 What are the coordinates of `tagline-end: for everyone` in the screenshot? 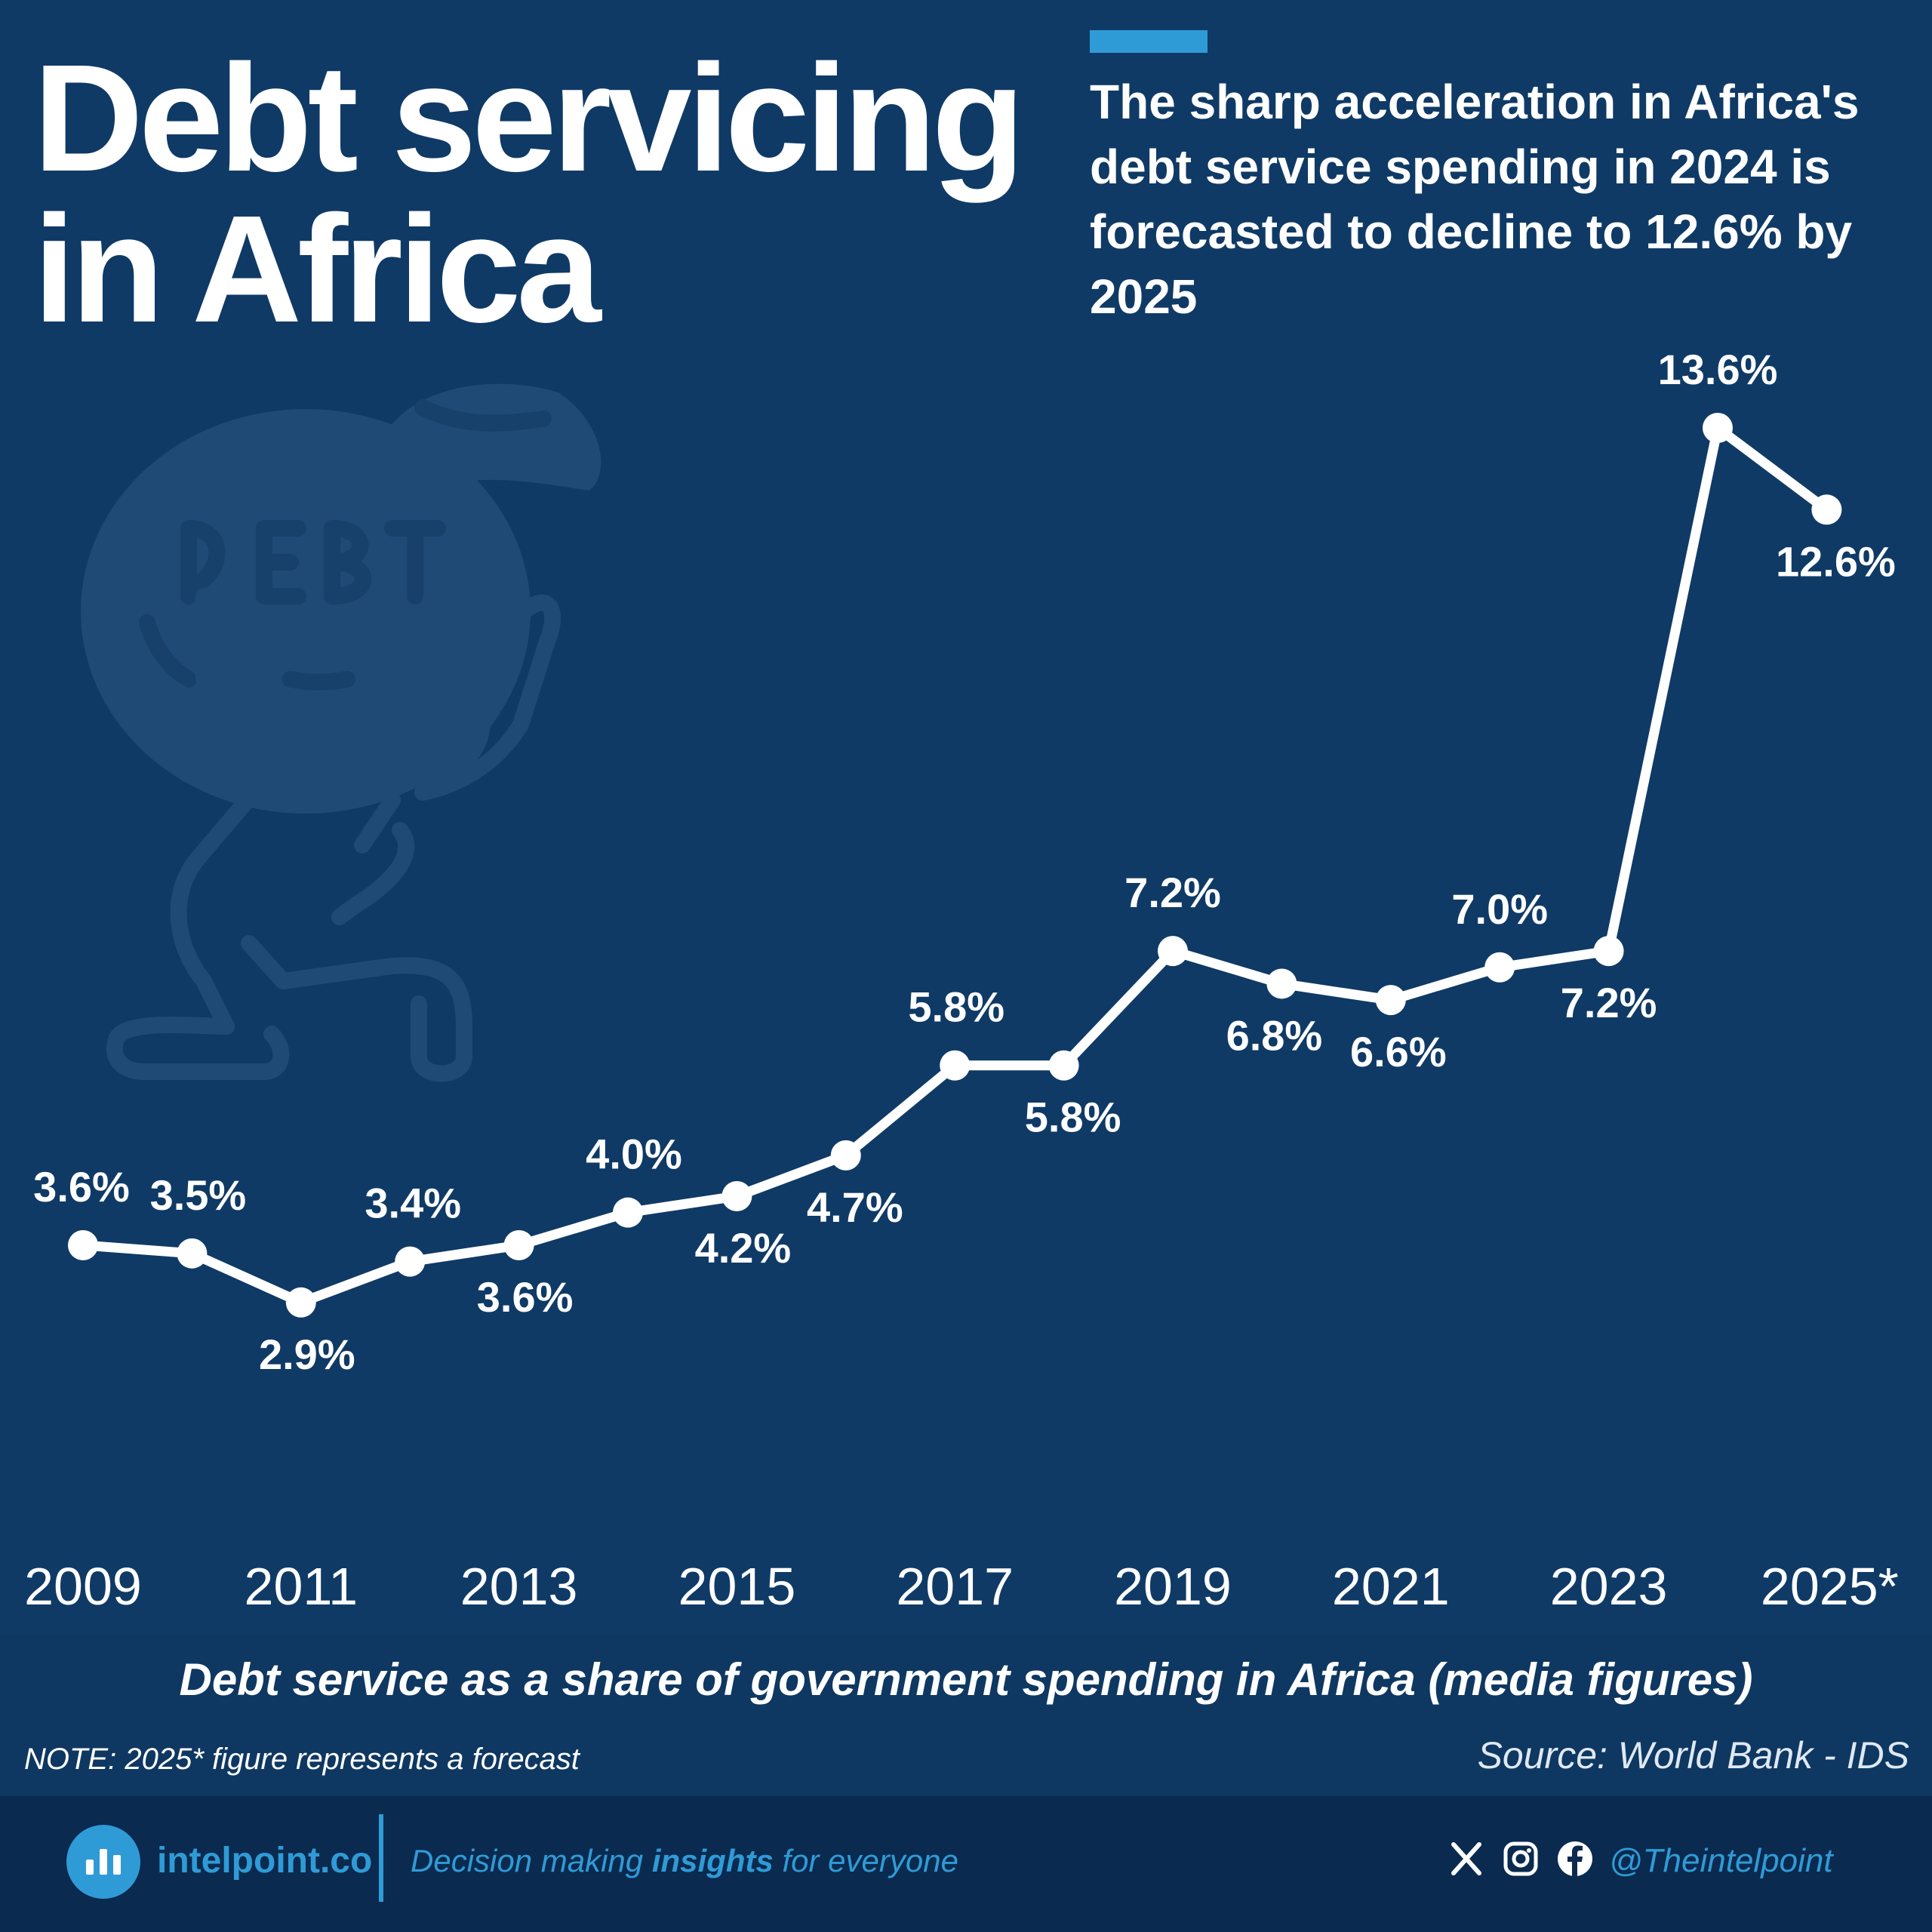 It's located at (865, 1860).